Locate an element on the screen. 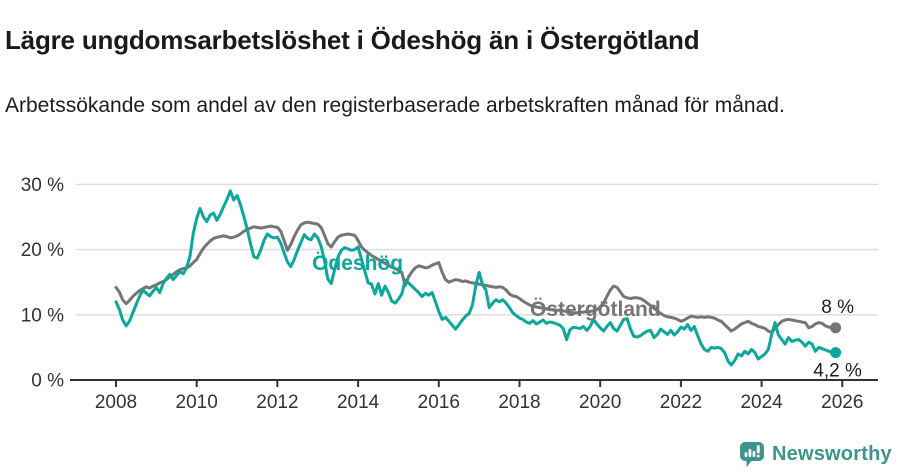 The height and width of the screenshot is (474, 900). y-tick-label: 10 % is located at coordinates (42, 315).